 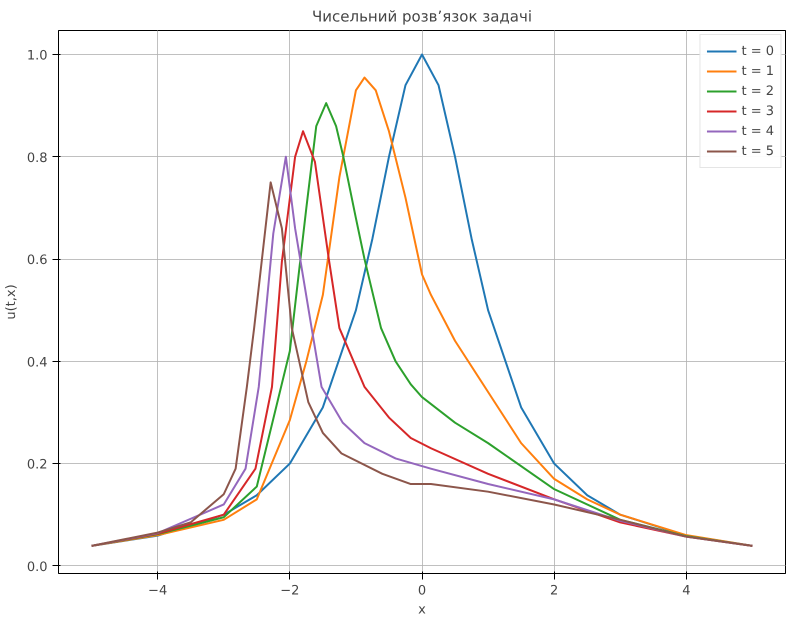 I want to click on y-tick-label: 1.0, so click(x=37, y=56).